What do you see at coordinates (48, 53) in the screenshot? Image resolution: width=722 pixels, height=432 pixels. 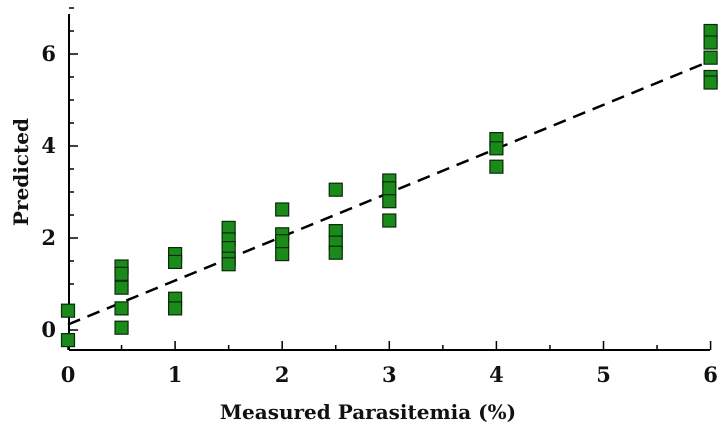 I see `y-tick-label: 6` at bounding box center [48, 53].